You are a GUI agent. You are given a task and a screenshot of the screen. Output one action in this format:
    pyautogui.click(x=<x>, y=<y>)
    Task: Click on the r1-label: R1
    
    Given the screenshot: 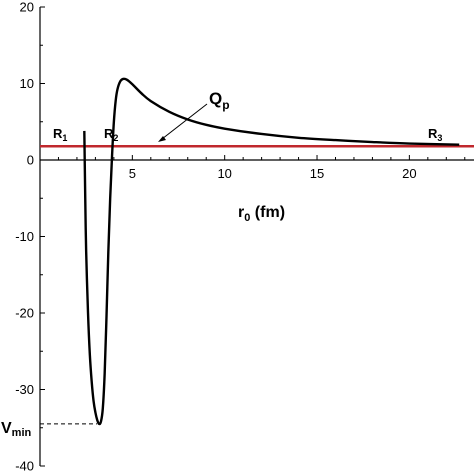 What is the action you would take?
    pyautogui.click(x=60, y=134)
    